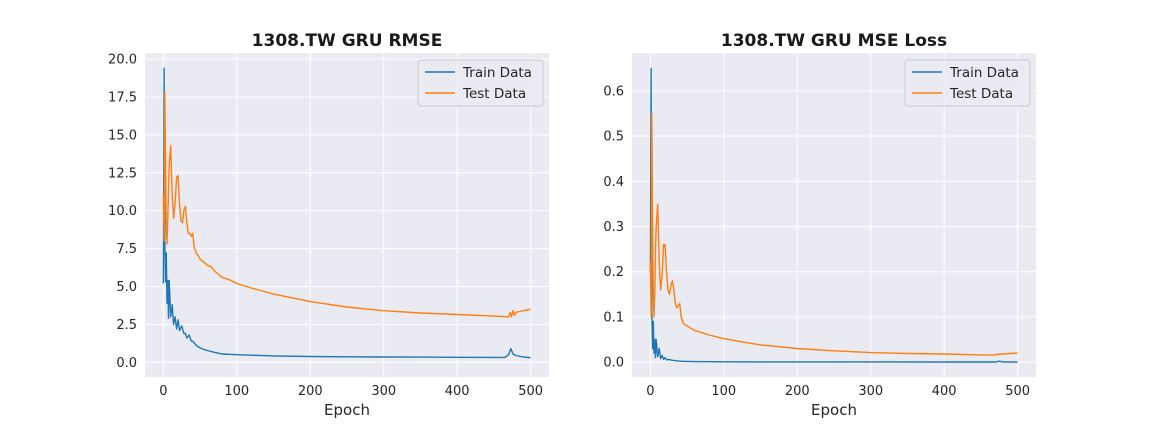 The height and width of the screenshot is (432, 1152). What do you see at coordinates (613, 182) in the screenshot?
I see `y-tick-label: 0.4` at bounding box center [613, 182].